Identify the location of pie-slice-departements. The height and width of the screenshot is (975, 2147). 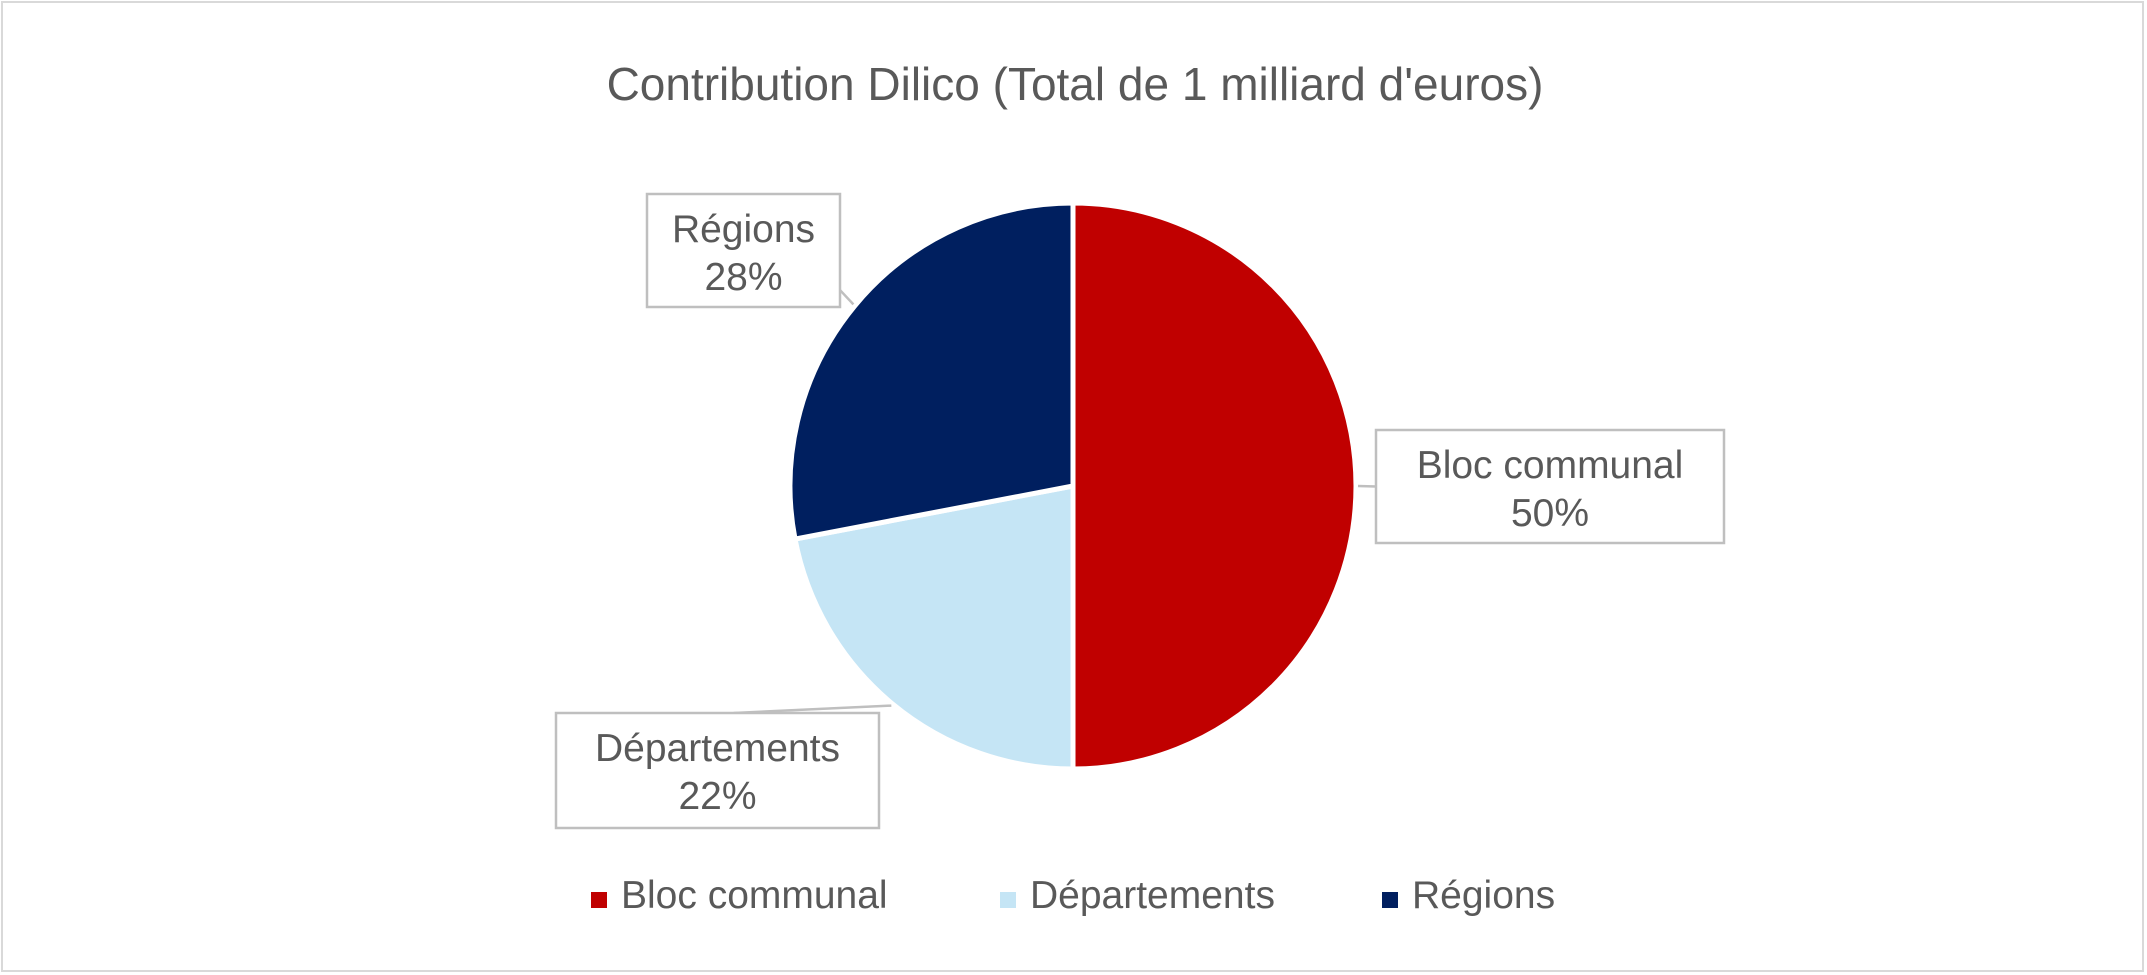
(934, 627).